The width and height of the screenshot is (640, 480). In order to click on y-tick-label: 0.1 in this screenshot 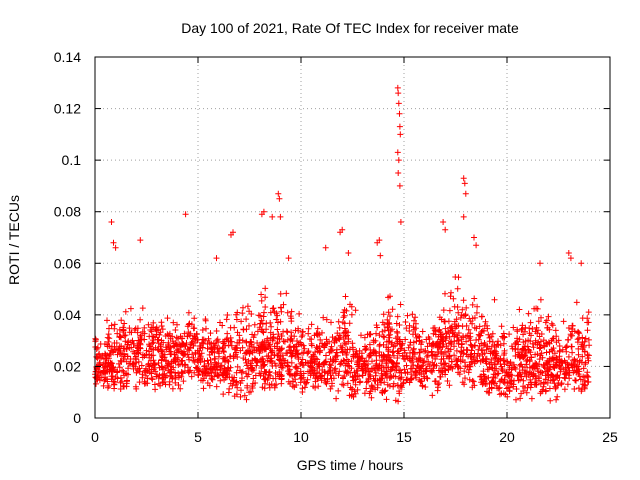, I will do `click(72, 160)`.